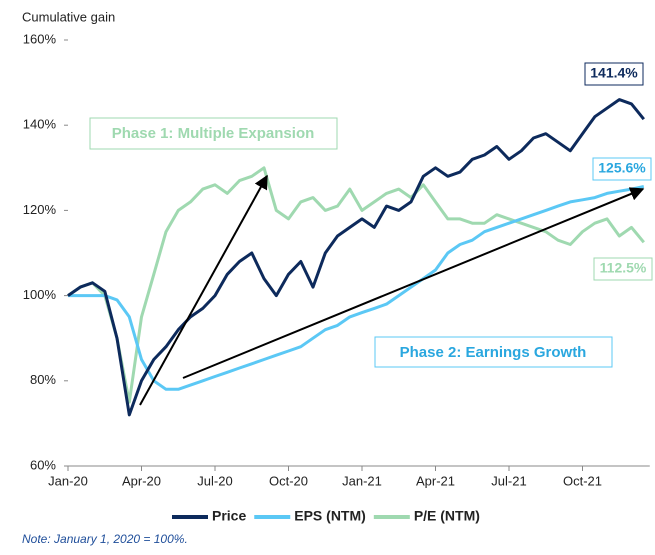 Image resolution: width=655 pixels, height=555 pixels. Describe the element at coordinates (40, 209) in the screenshot. I see `y-tick-label: 120%` at that location.